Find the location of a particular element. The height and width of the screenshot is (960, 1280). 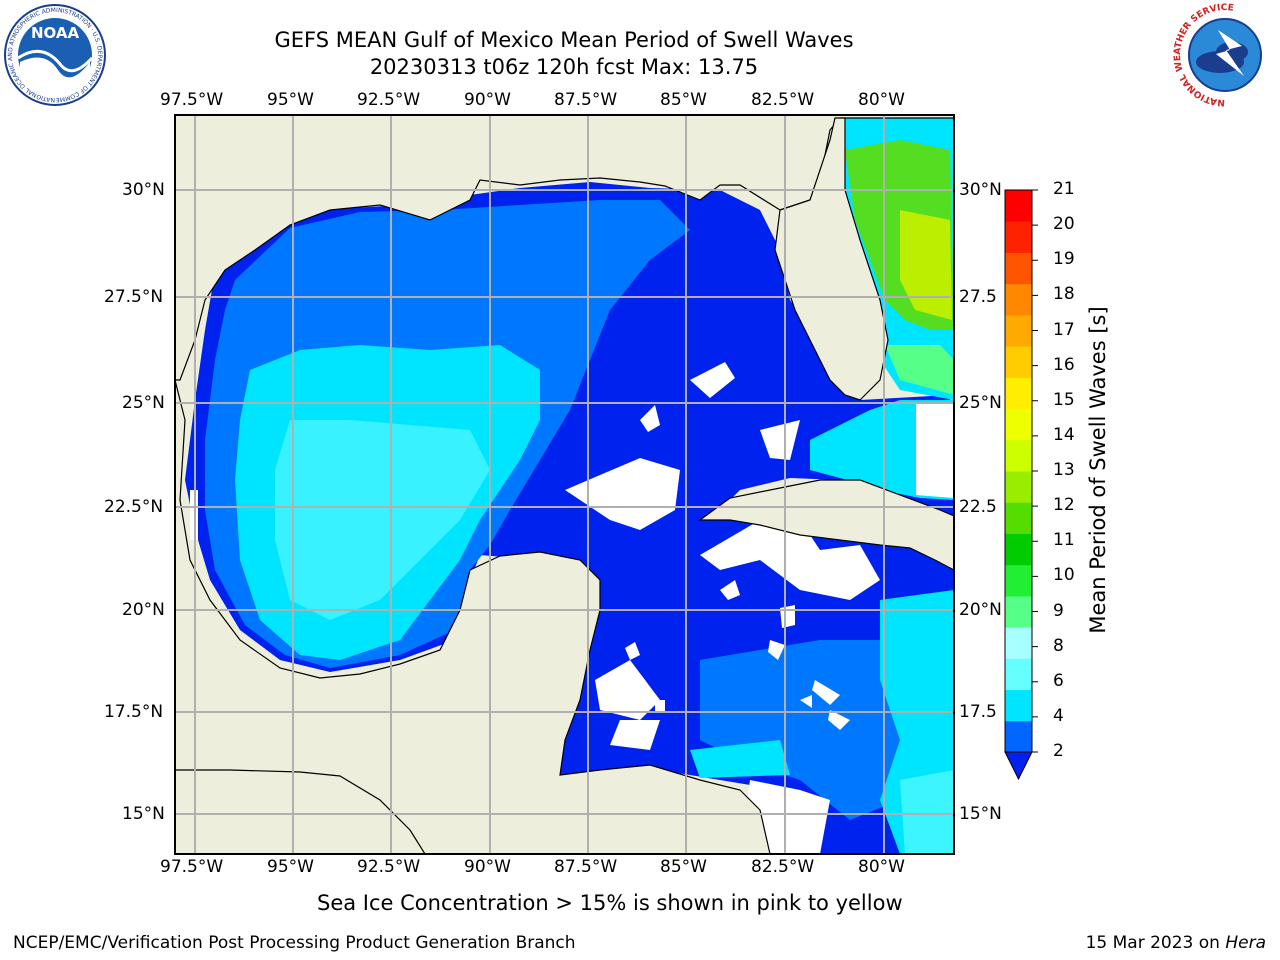

colorbar-tick-label: 12 is located at coordinates (1064, 505).